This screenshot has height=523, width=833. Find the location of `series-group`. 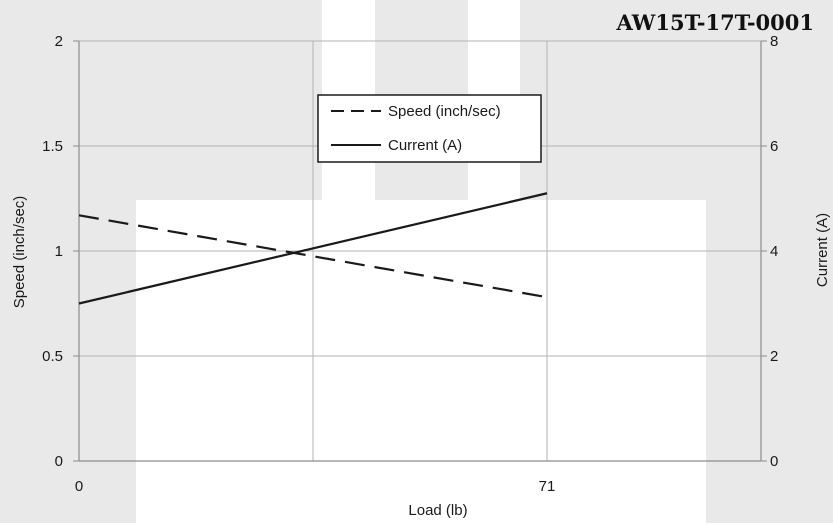

series-group is located at coordinates (313, 248).